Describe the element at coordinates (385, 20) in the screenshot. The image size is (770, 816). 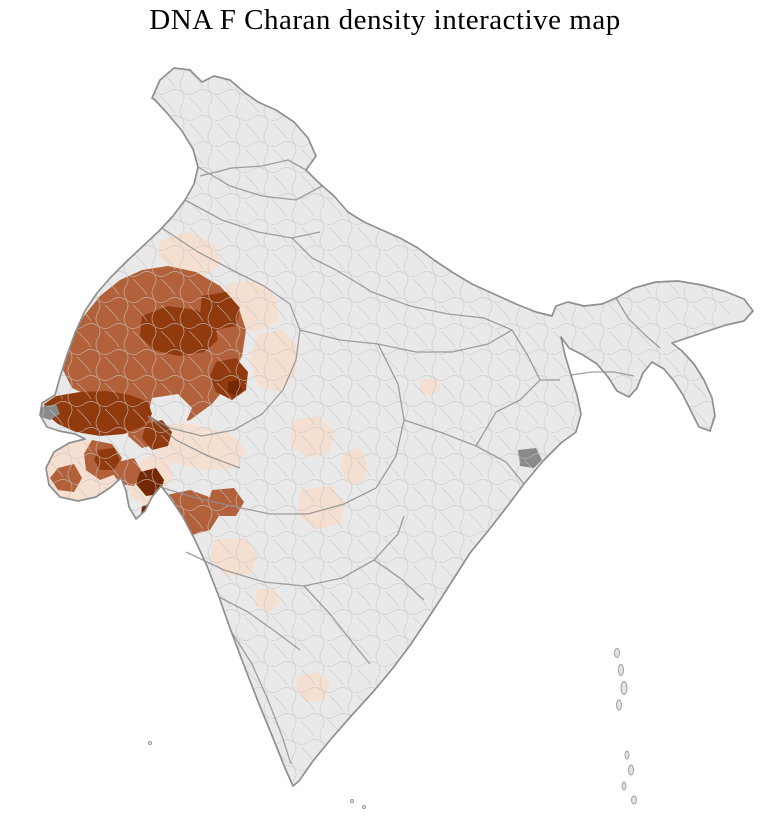
I see `page-title: DNA F Charan density interactive map` at that location.